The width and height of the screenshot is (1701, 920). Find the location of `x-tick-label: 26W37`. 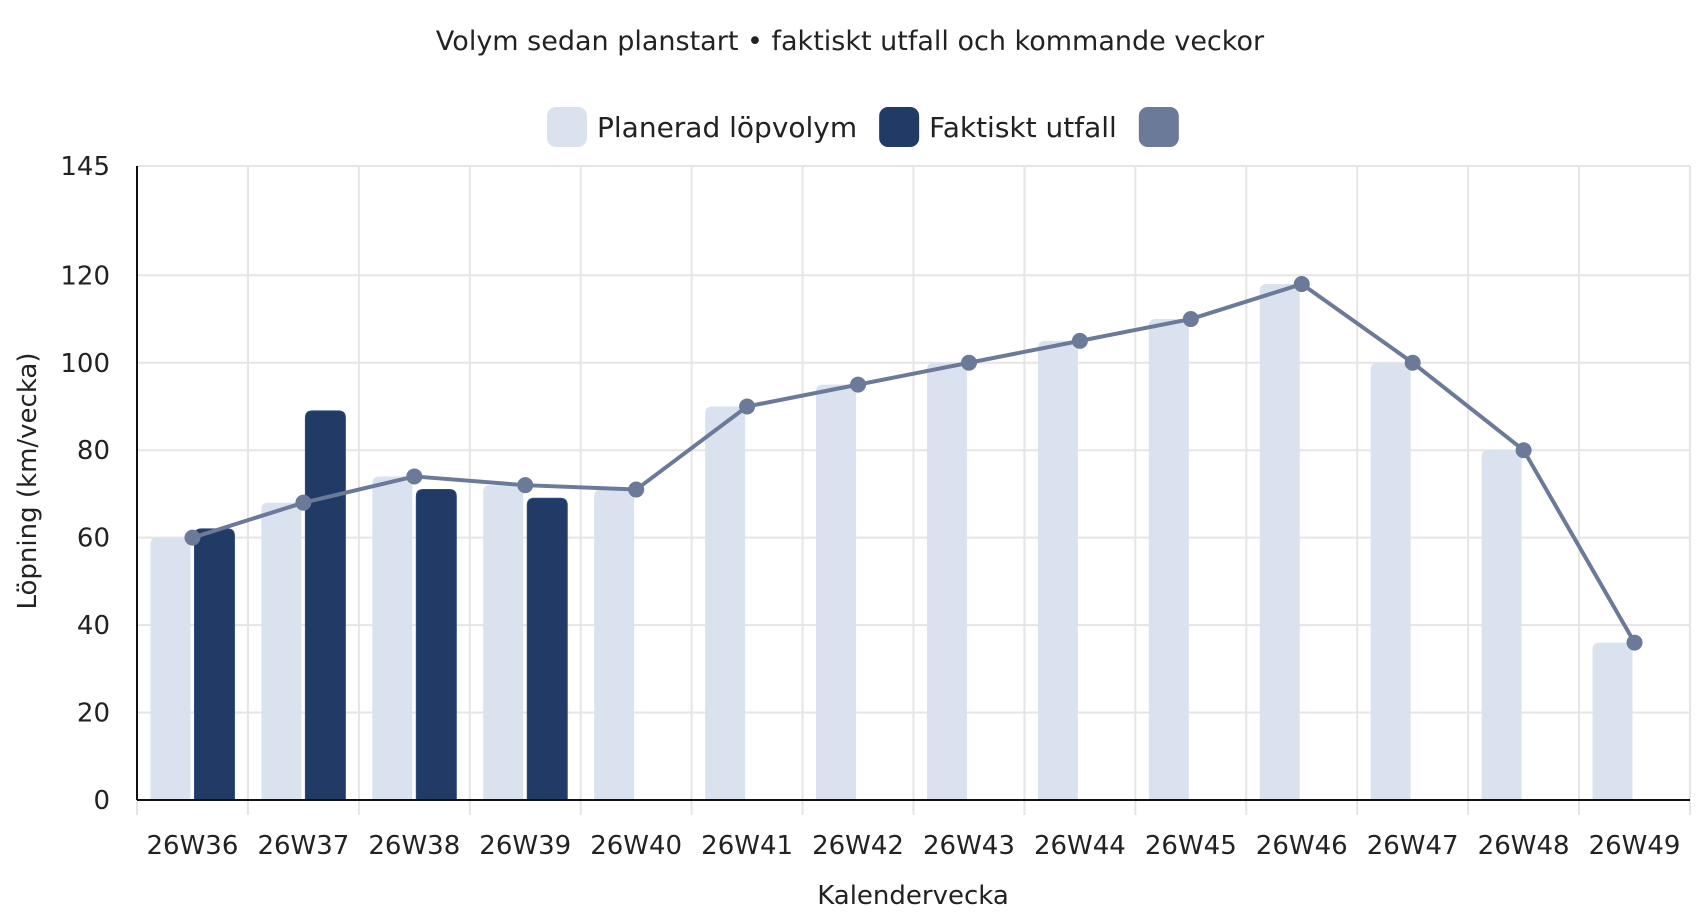

x-tick-label: 26W37 is located at coordinates (303, 846).